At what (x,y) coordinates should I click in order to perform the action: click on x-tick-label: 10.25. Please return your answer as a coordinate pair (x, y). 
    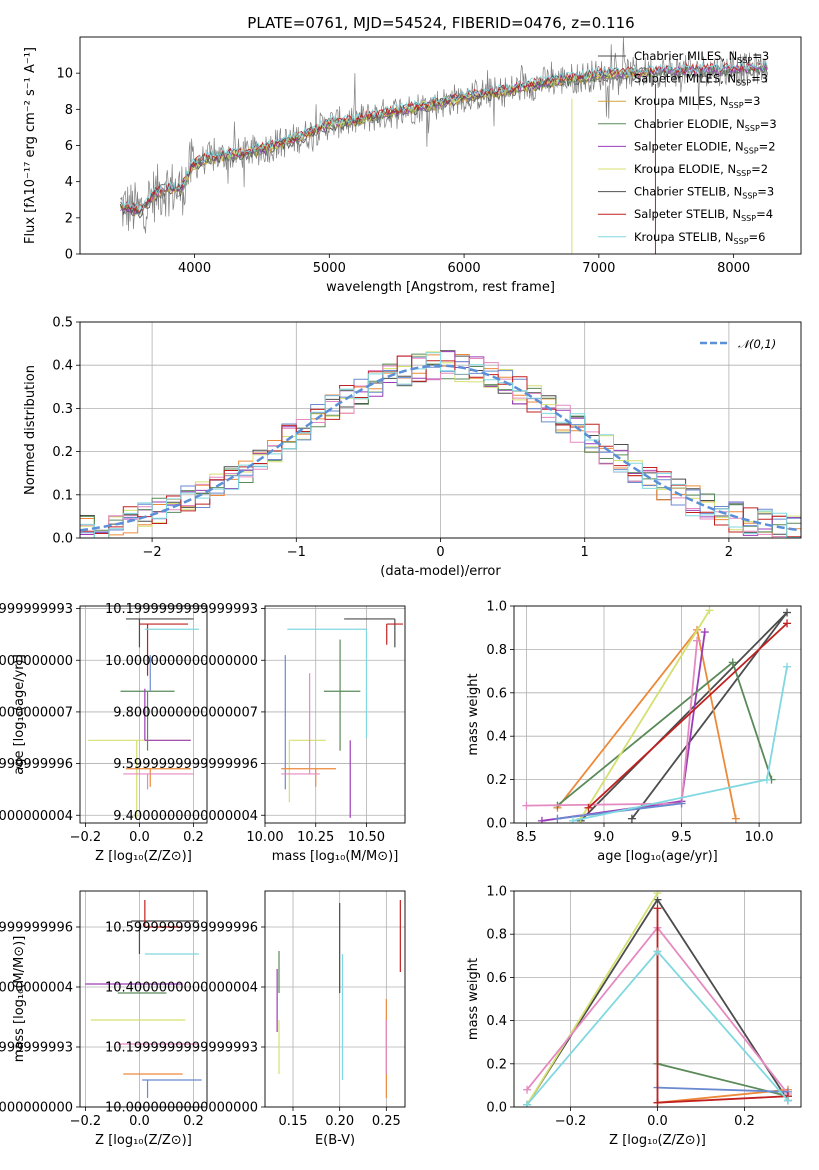
    Looking at the image, I should click on (315, 837).